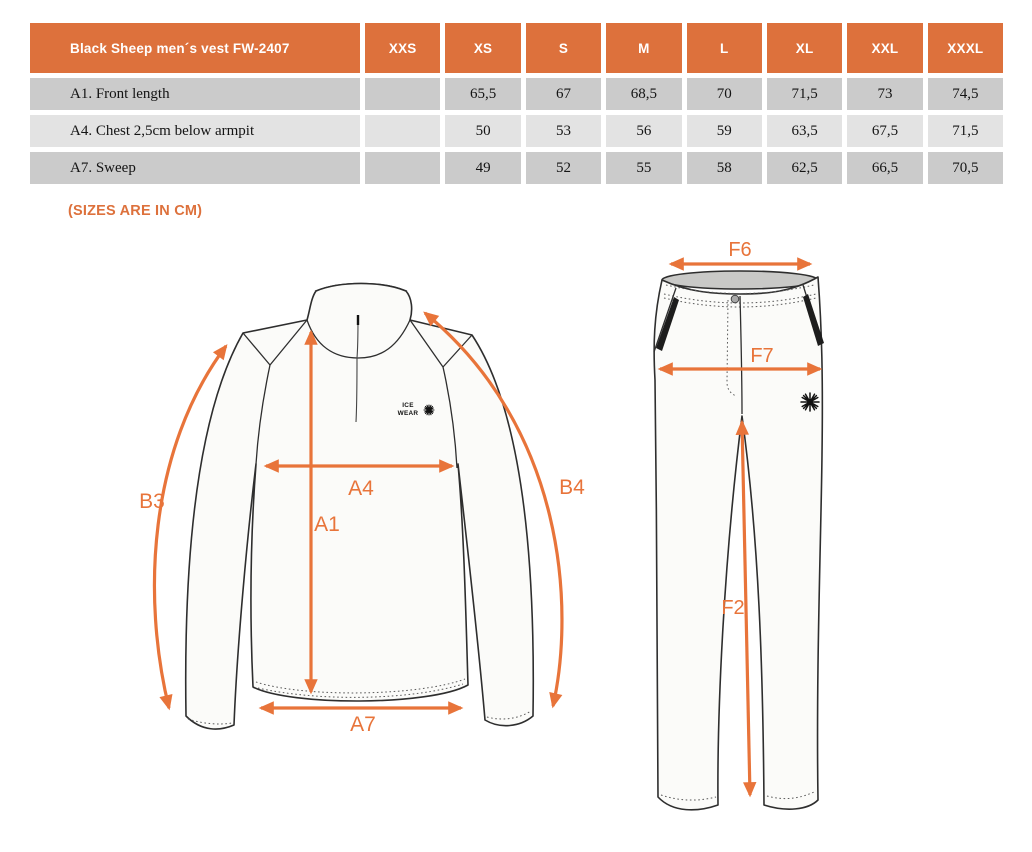 The height and width of the screenshot is (852, 1032). I want to click on sizes-unit-note: (SIZES ARE IN CM), so click(135, 211).